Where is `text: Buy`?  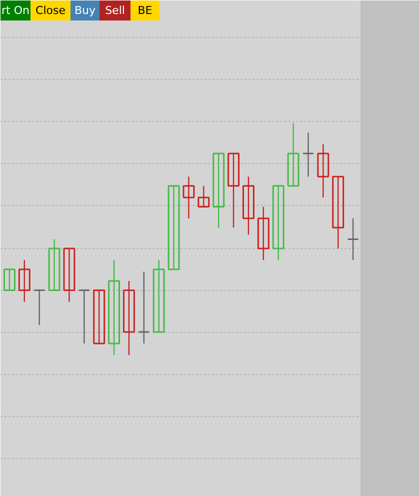 text: Buy is located at coordinates (85, 10).